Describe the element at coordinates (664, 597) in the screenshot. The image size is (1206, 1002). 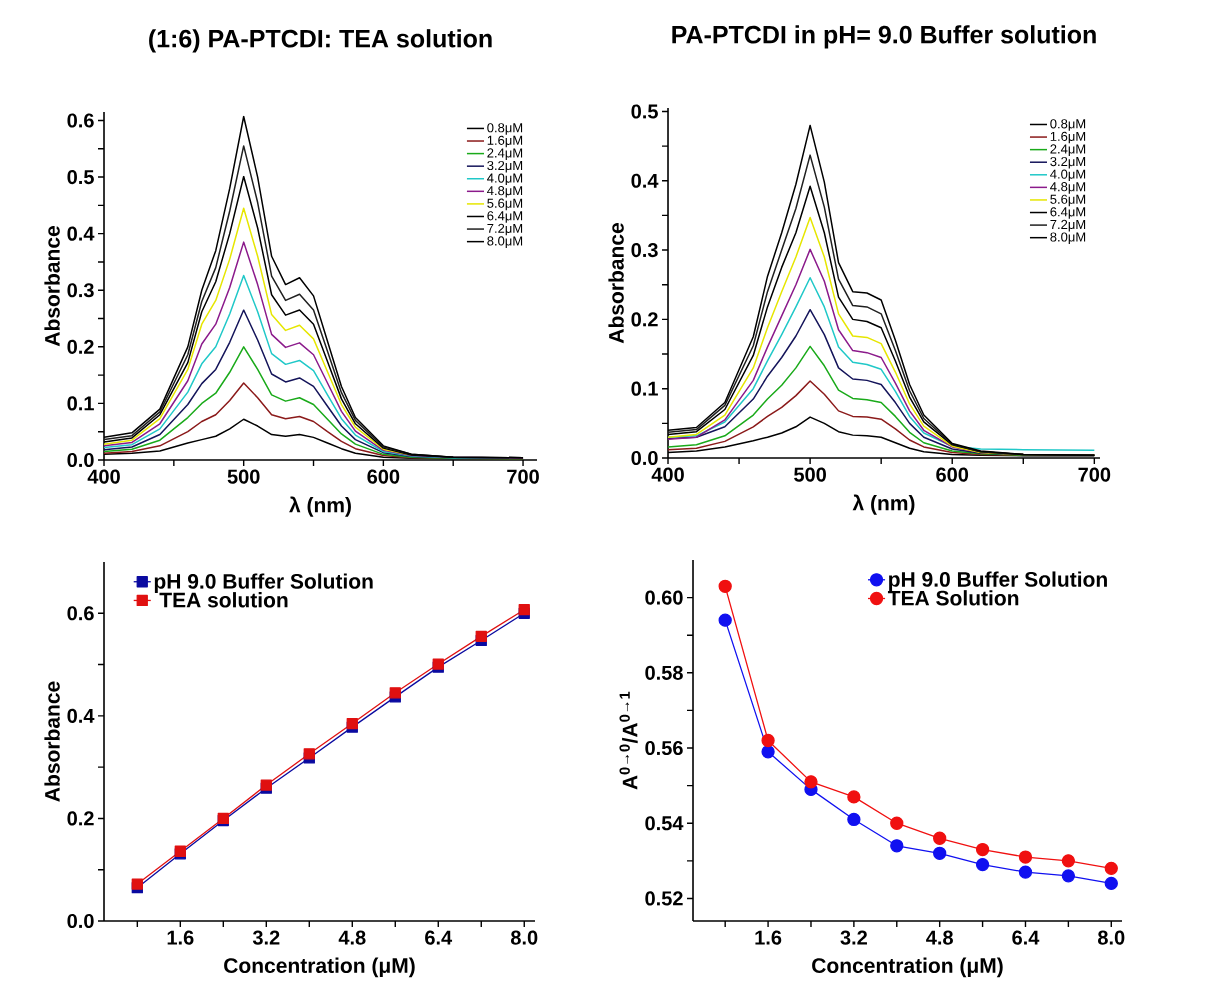
I see `y-tick-label: 0.60` at that location.